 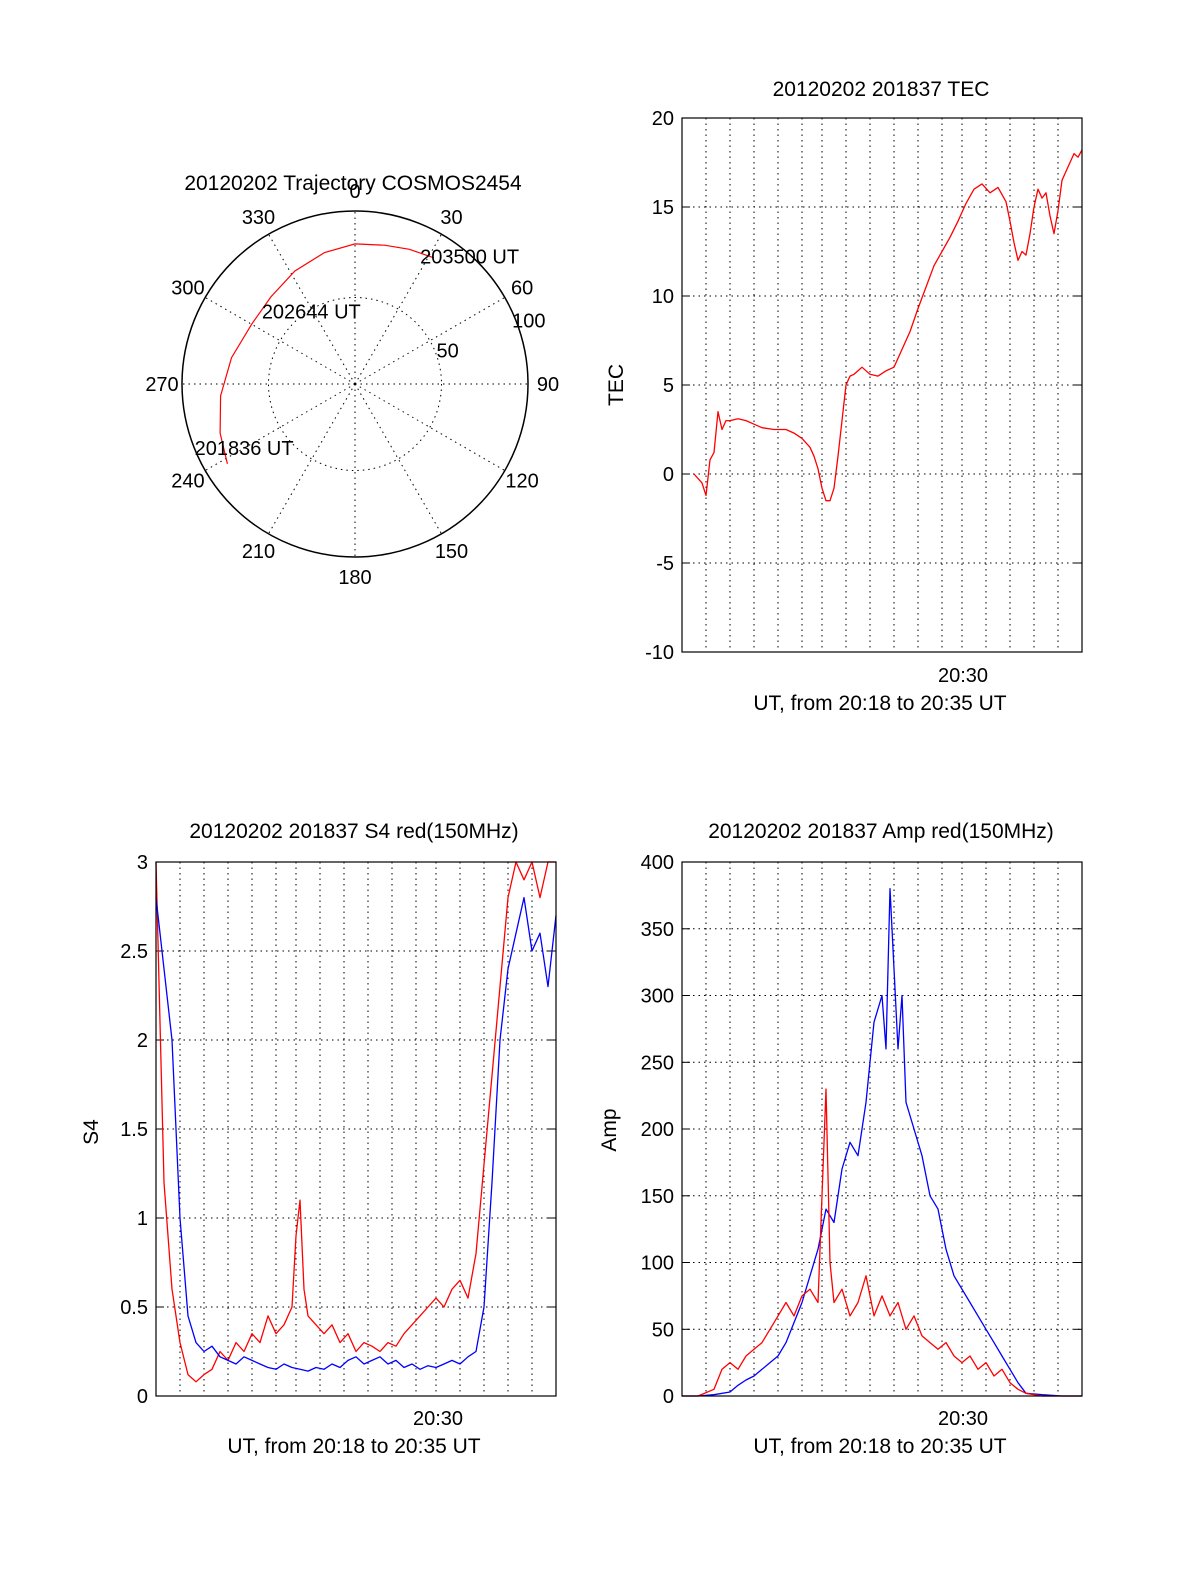 I want to click on y-tick-label: 300, so click(x=657, y=997).